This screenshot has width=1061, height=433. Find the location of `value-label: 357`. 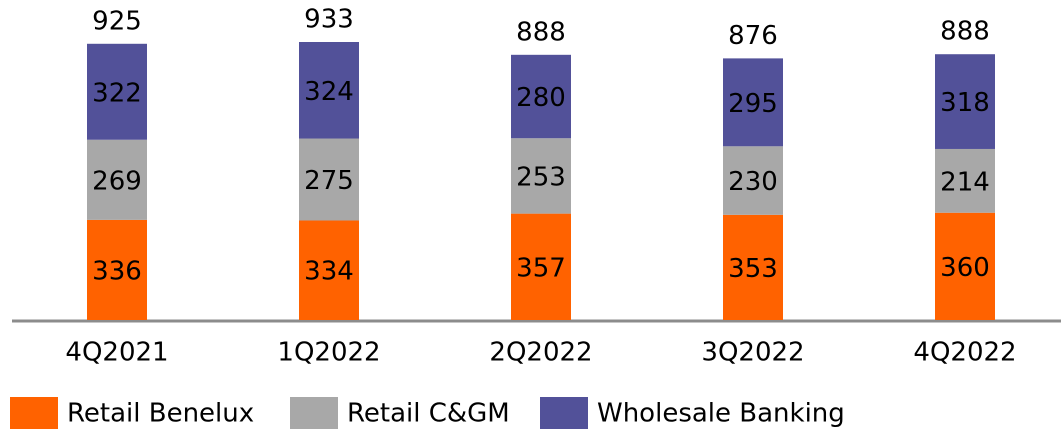

value-label: 357 is located at coordinates (541, 268).